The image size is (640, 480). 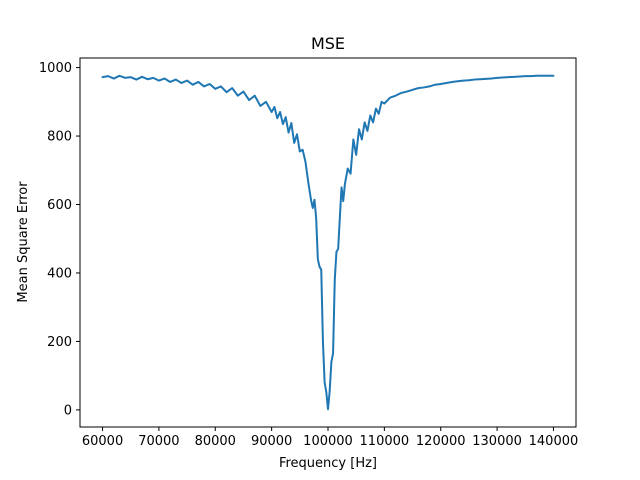 I want to click on x-axis-label: Frequency [Hz], so click(x=328, y=463).